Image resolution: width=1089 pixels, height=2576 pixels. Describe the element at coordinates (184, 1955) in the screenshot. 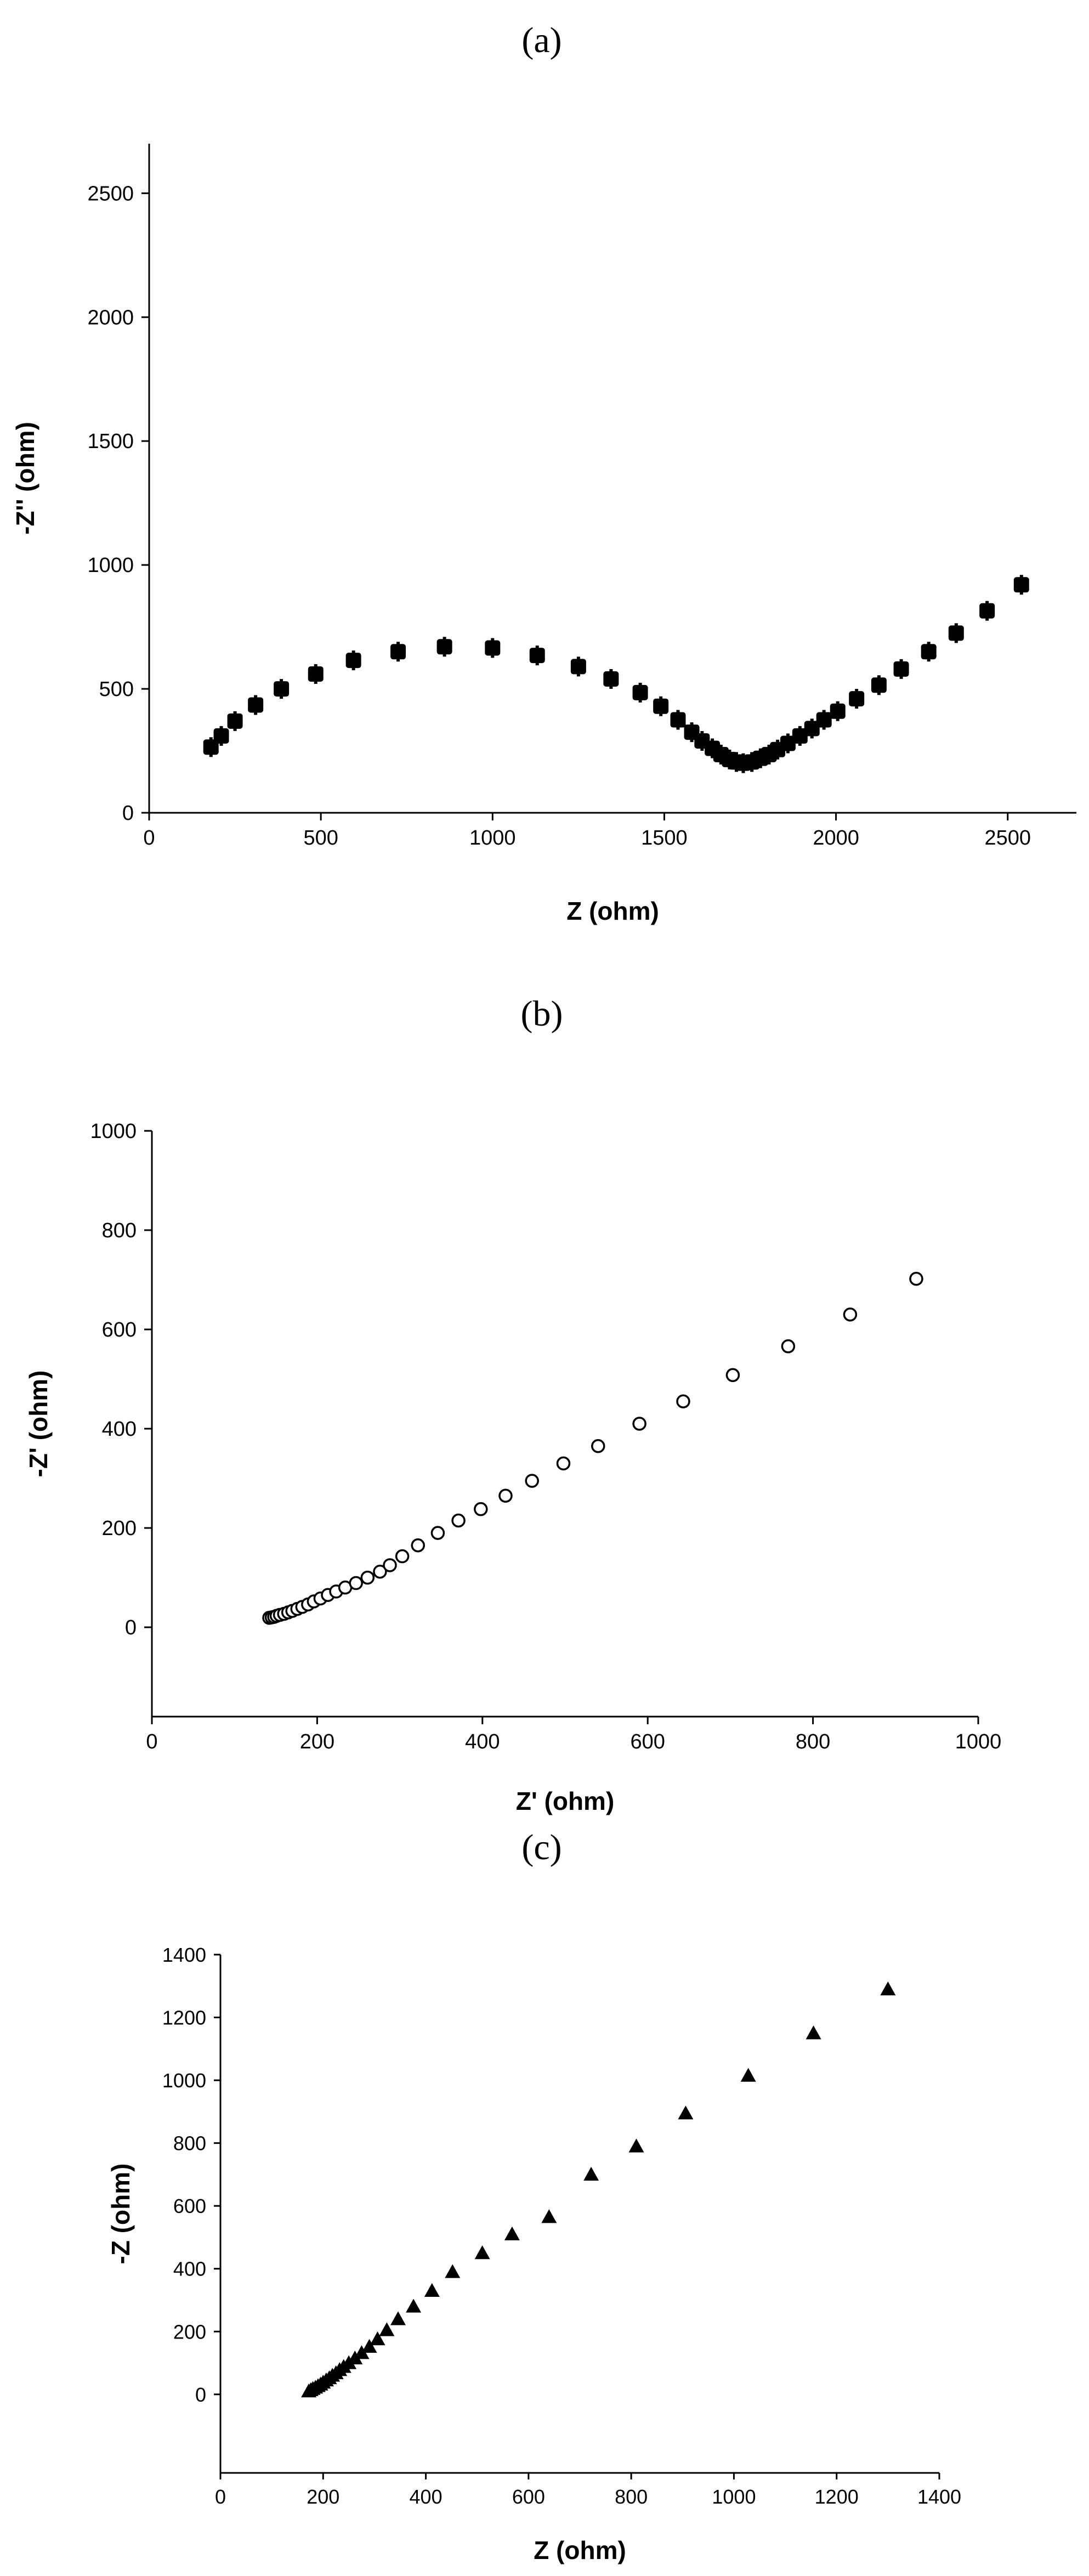

I see `y-tick-label: 1400` at that location.